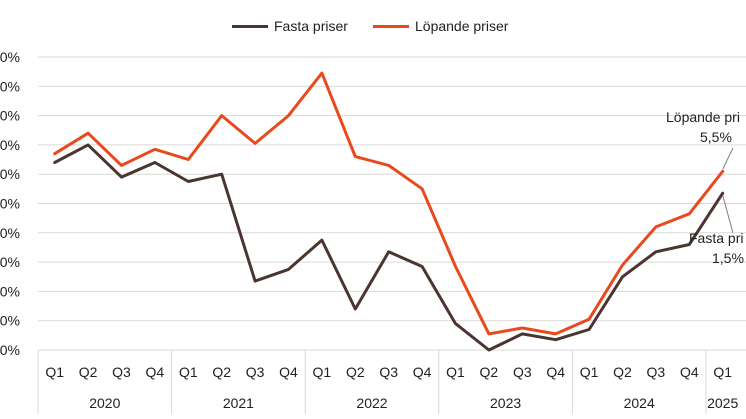 The image size is (746, 419). I want to click on annotation-leader-fasta, so click(728, 214).